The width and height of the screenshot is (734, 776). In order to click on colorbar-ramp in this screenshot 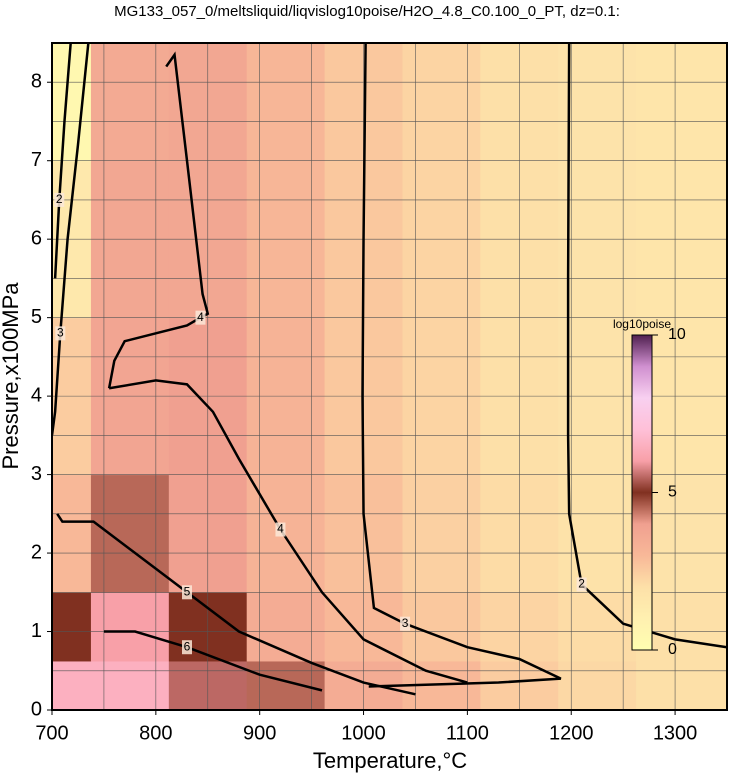, I will do `click(642, 492)`.